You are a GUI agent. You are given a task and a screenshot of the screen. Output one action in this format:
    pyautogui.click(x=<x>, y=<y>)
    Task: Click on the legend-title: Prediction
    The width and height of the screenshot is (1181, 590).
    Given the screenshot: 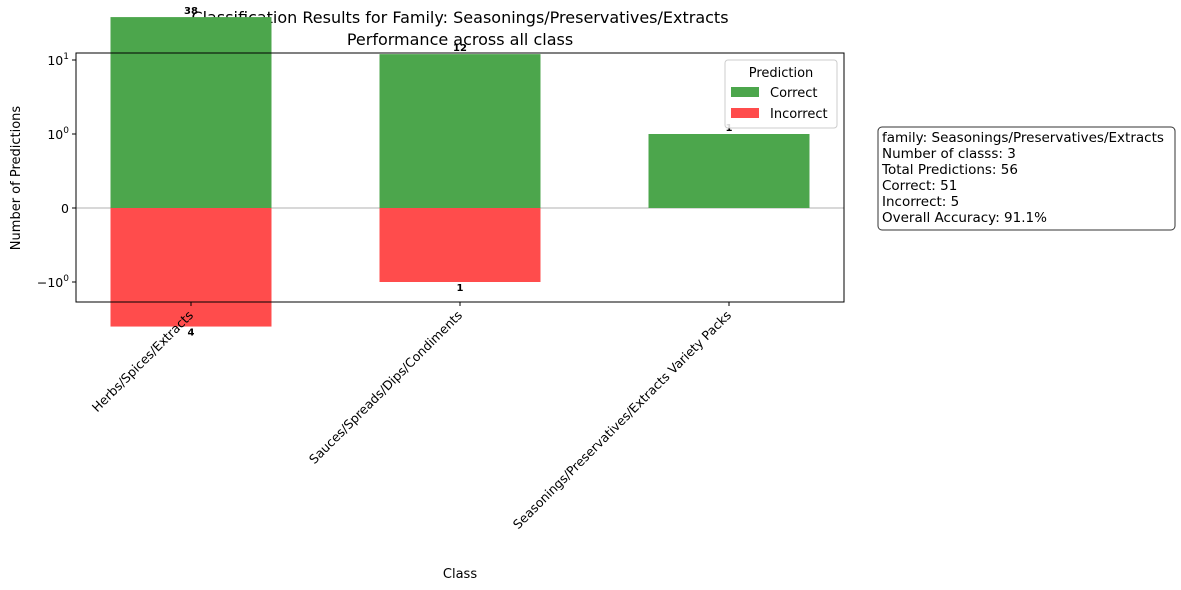 What is the action you would take?
    pyautogui.click(x=781, y=73)
    